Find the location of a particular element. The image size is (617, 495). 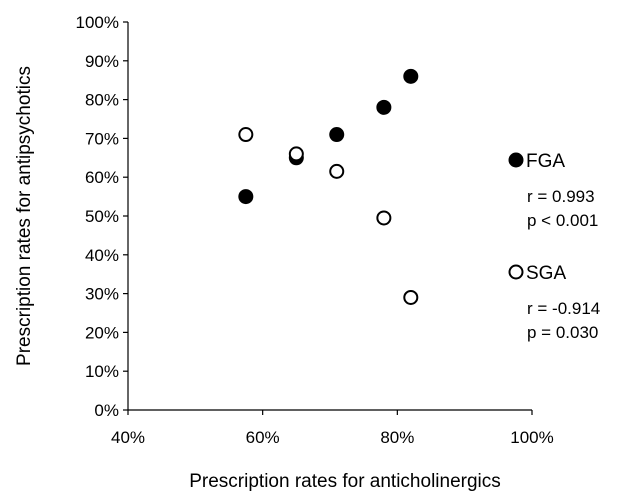

sga-r-value: r = -0.914 is located at coordinates (563, 308).